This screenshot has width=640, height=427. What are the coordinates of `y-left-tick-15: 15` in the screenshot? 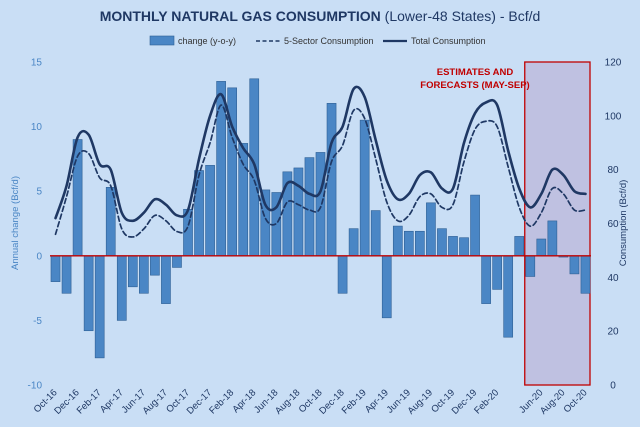 It's located at (37, 63).